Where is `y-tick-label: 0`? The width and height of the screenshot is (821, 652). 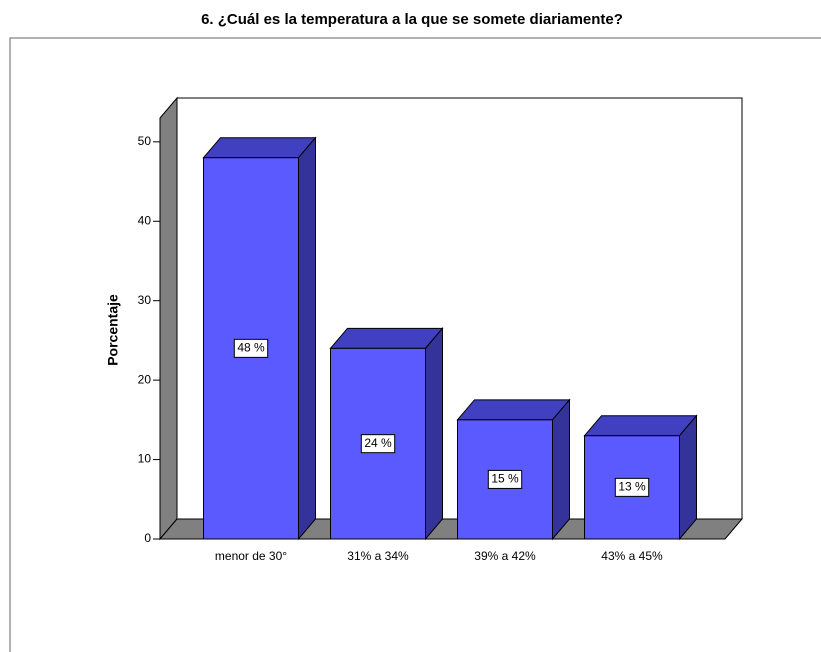
y-tick-label: 0 is located at coordinates (147, 538).